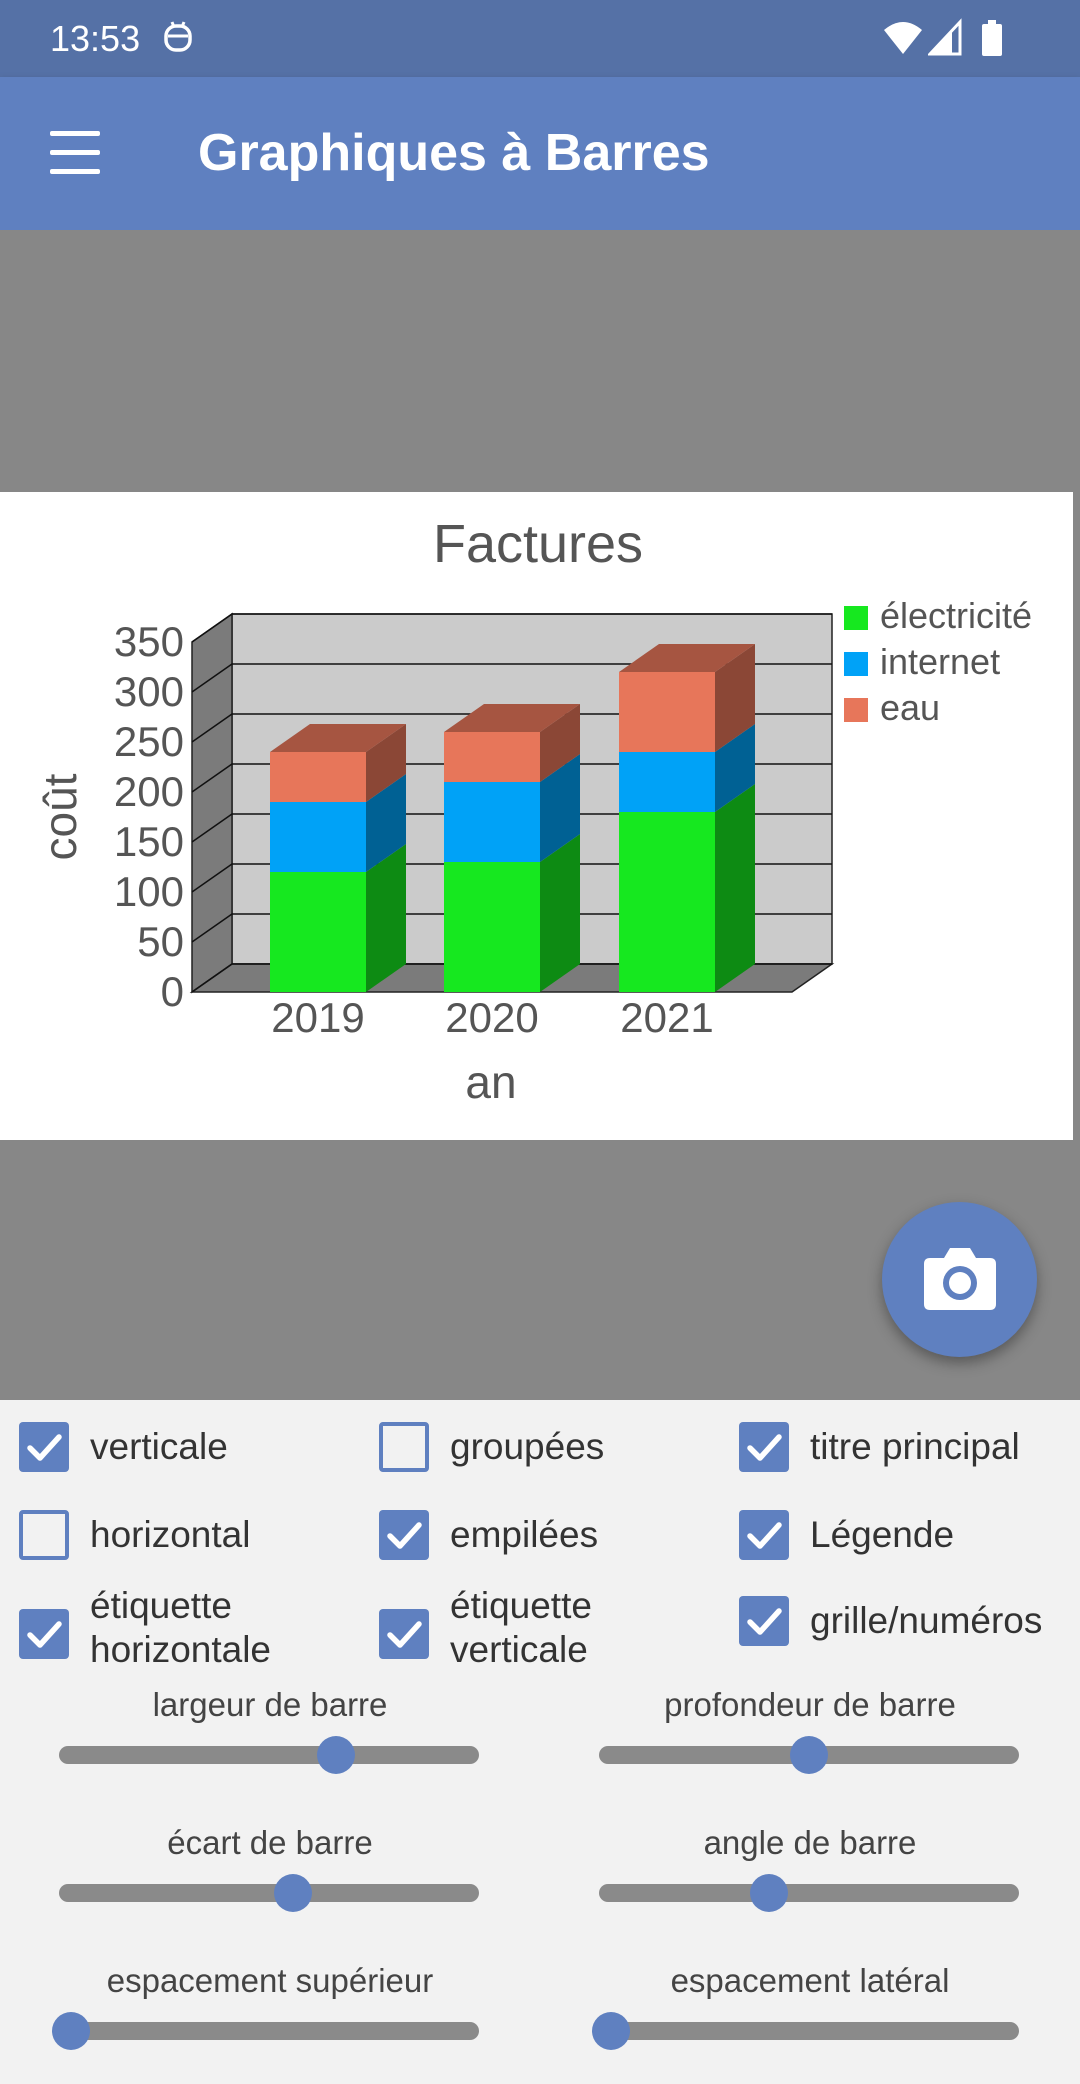 This screenshot has width=1080, height=2084. What do you see at coordinates (404, 1447) in the screenshot?
I see `checkbox-groupees-box` at bounding box center [404, 1447].